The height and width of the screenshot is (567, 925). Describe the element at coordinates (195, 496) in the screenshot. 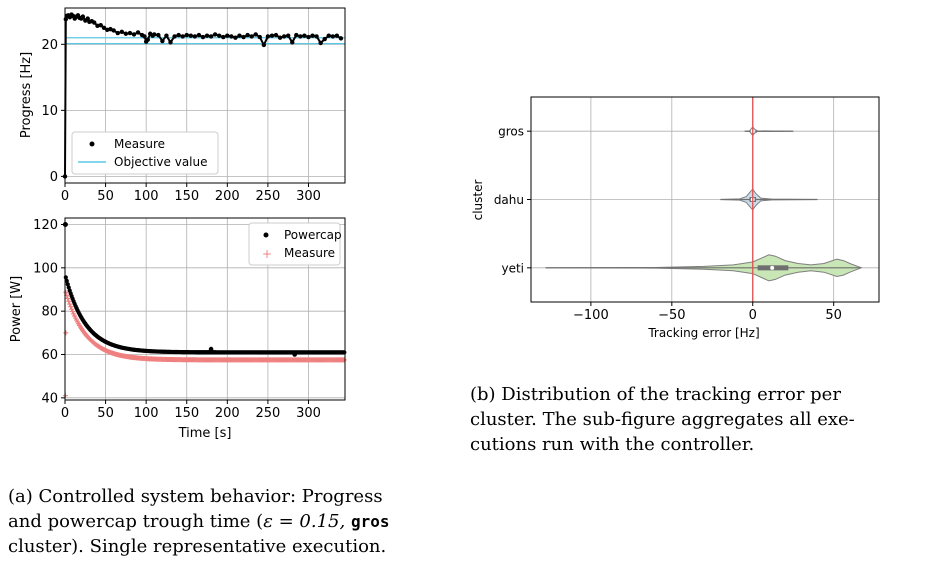

I see `caption-a-line-1: (a) Controlled system behavior: Progress` at that location.